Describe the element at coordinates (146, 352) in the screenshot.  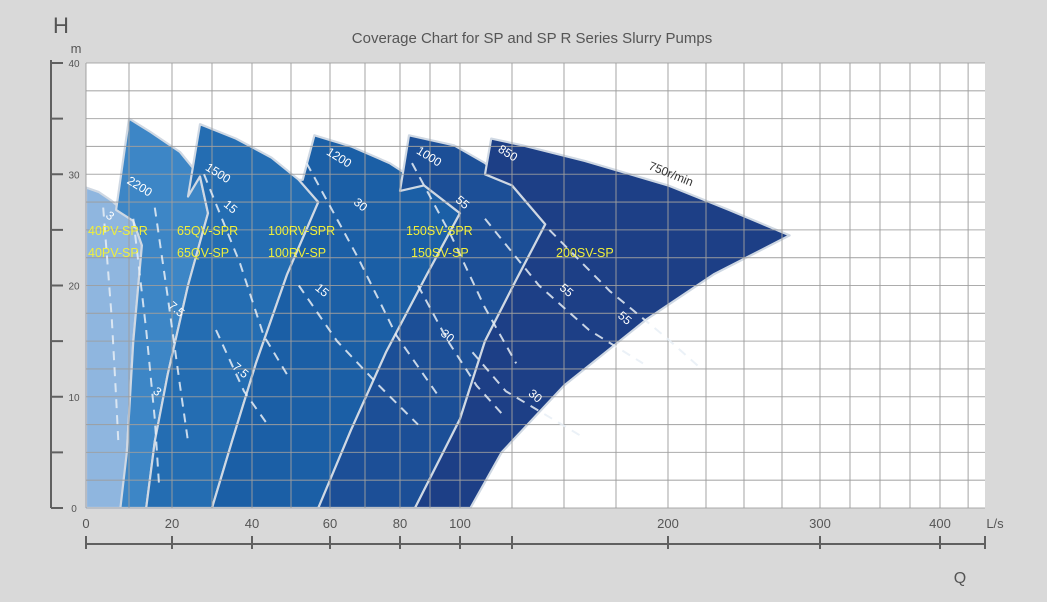
I see `region-2-curve-1-line` at that location.